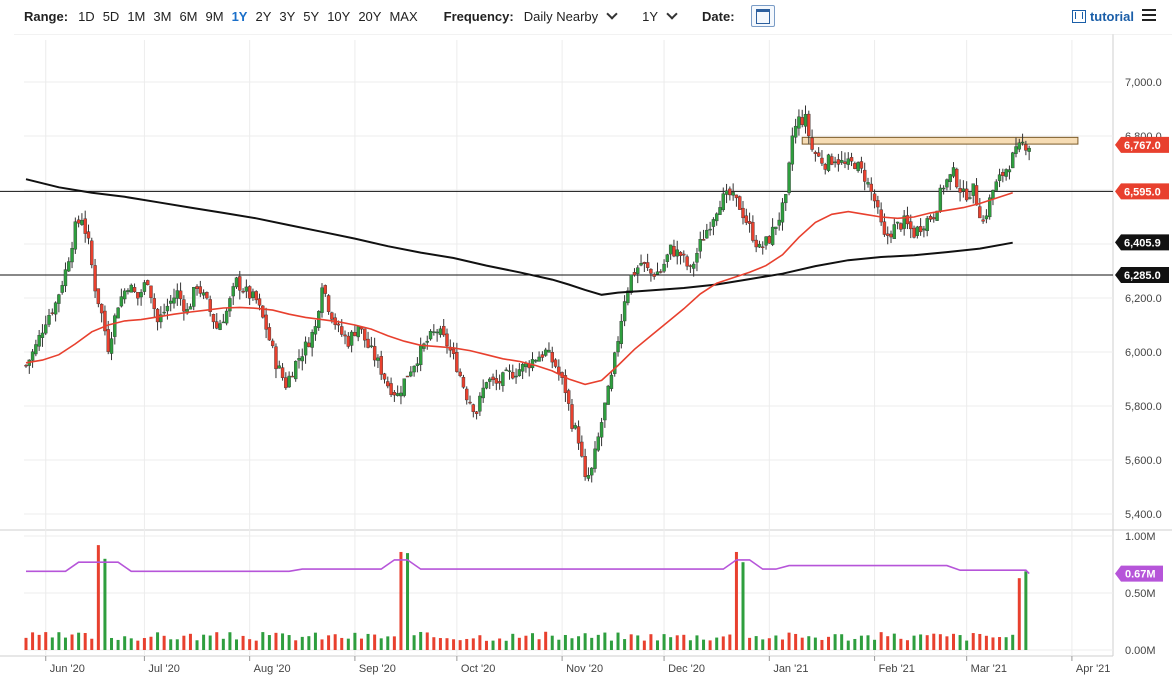 The height and width of the screenshot is (688, 1172). Describe the element at coordinates (188, 16) in the screenshot. I see `range-button-6m: 6M` at that location.